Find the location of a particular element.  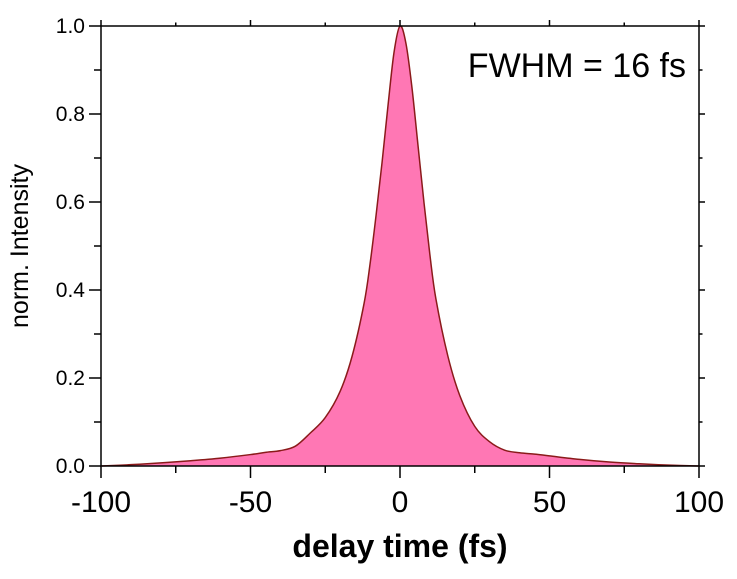

y-tick-label: 0.0 is located at coordinates (70, 466).